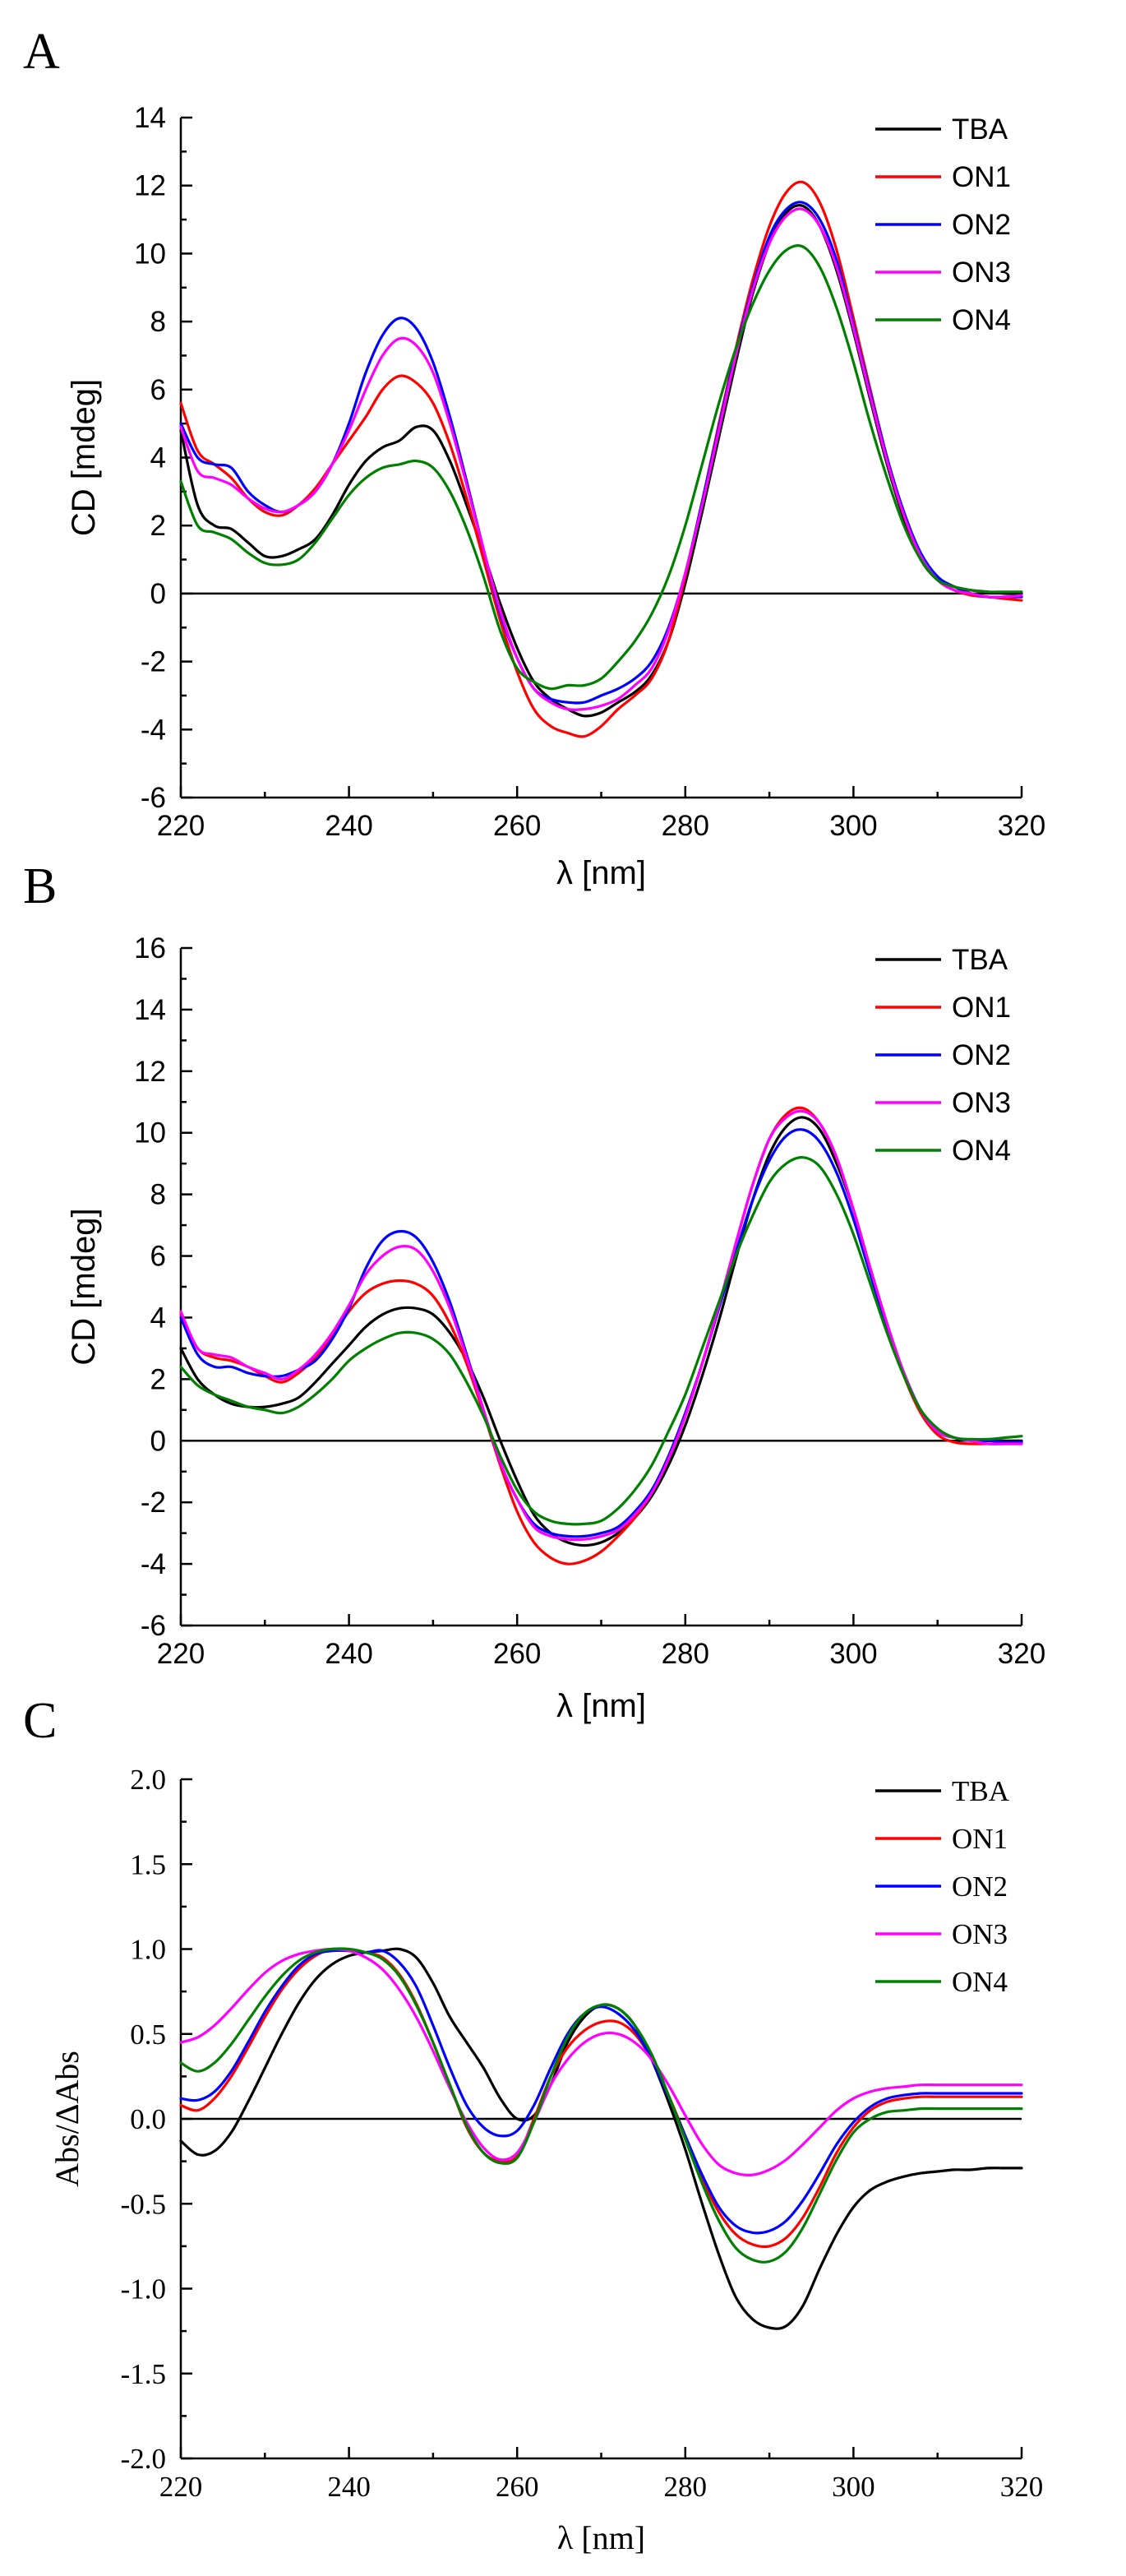  I want to click on y-tick-label: -2.0, so click(143, 2459).